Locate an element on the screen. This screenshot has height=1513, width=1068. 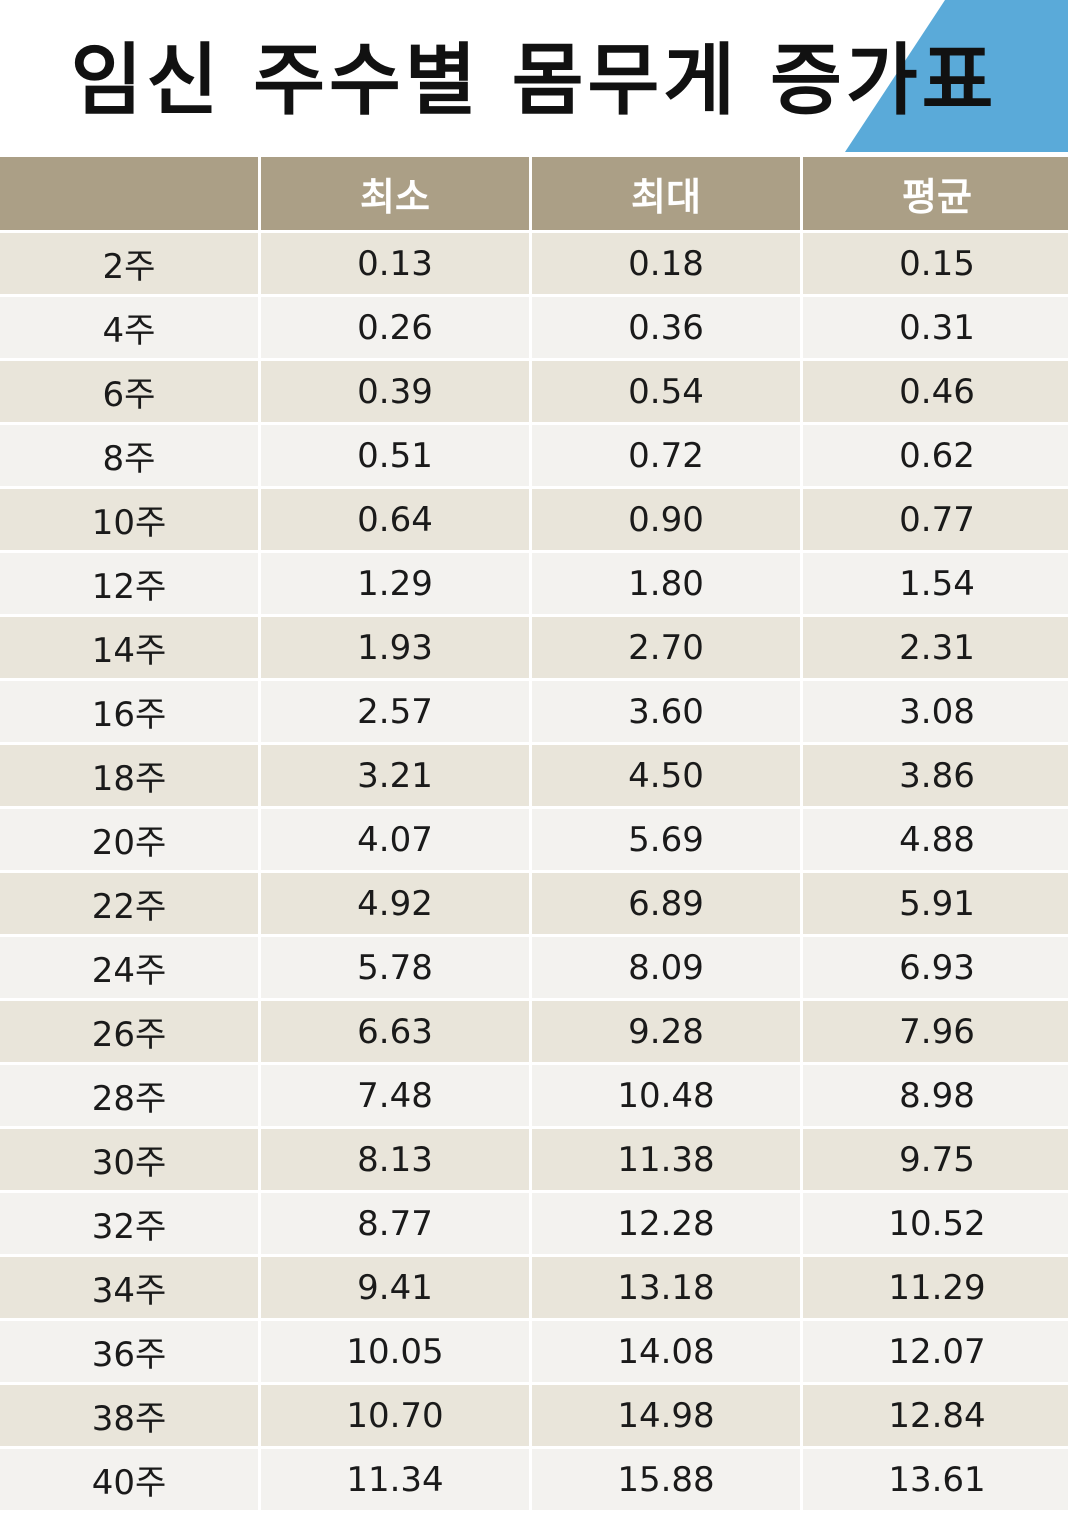
week-label: 26주 is located at coordinates (129, 1031).